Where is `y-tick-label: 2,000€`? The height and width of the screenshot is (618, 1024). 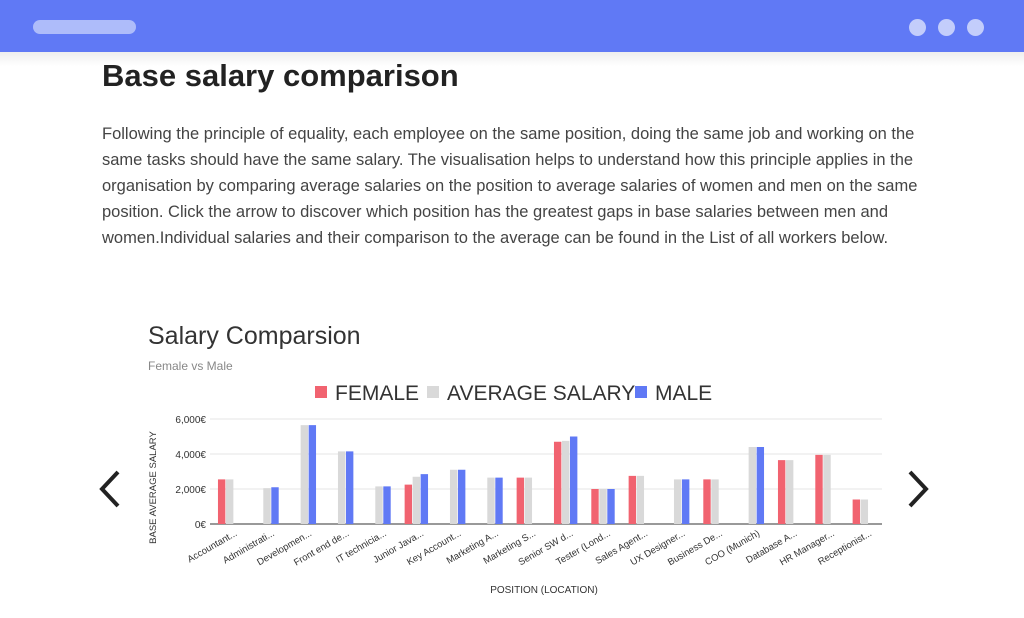 y-tick-label: 2,000€ is located at coordinates (190, 490).